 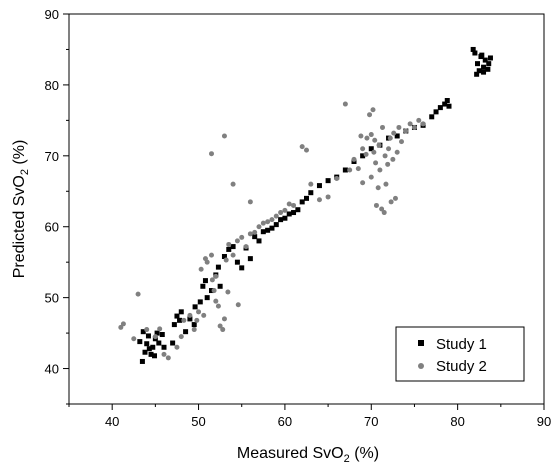 I want to click on legend-label-study-2: Study 2, so click(x=461, y=366).